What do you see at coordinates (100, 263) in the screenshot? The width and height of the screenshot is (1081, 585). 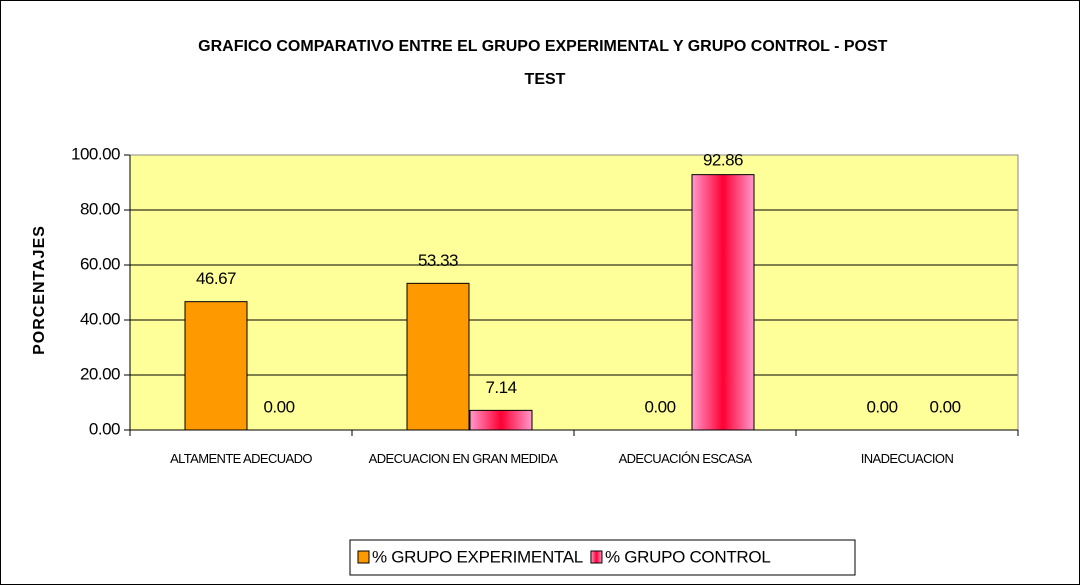 I see `y-tick-label: 60.00` at bounding box center [100, 263].